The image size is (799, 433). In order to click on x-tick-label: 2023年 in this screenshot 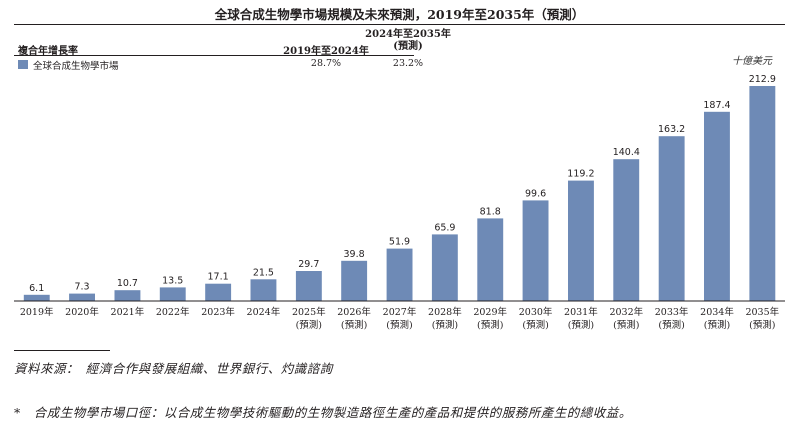, I will do `click(218, 312)`.